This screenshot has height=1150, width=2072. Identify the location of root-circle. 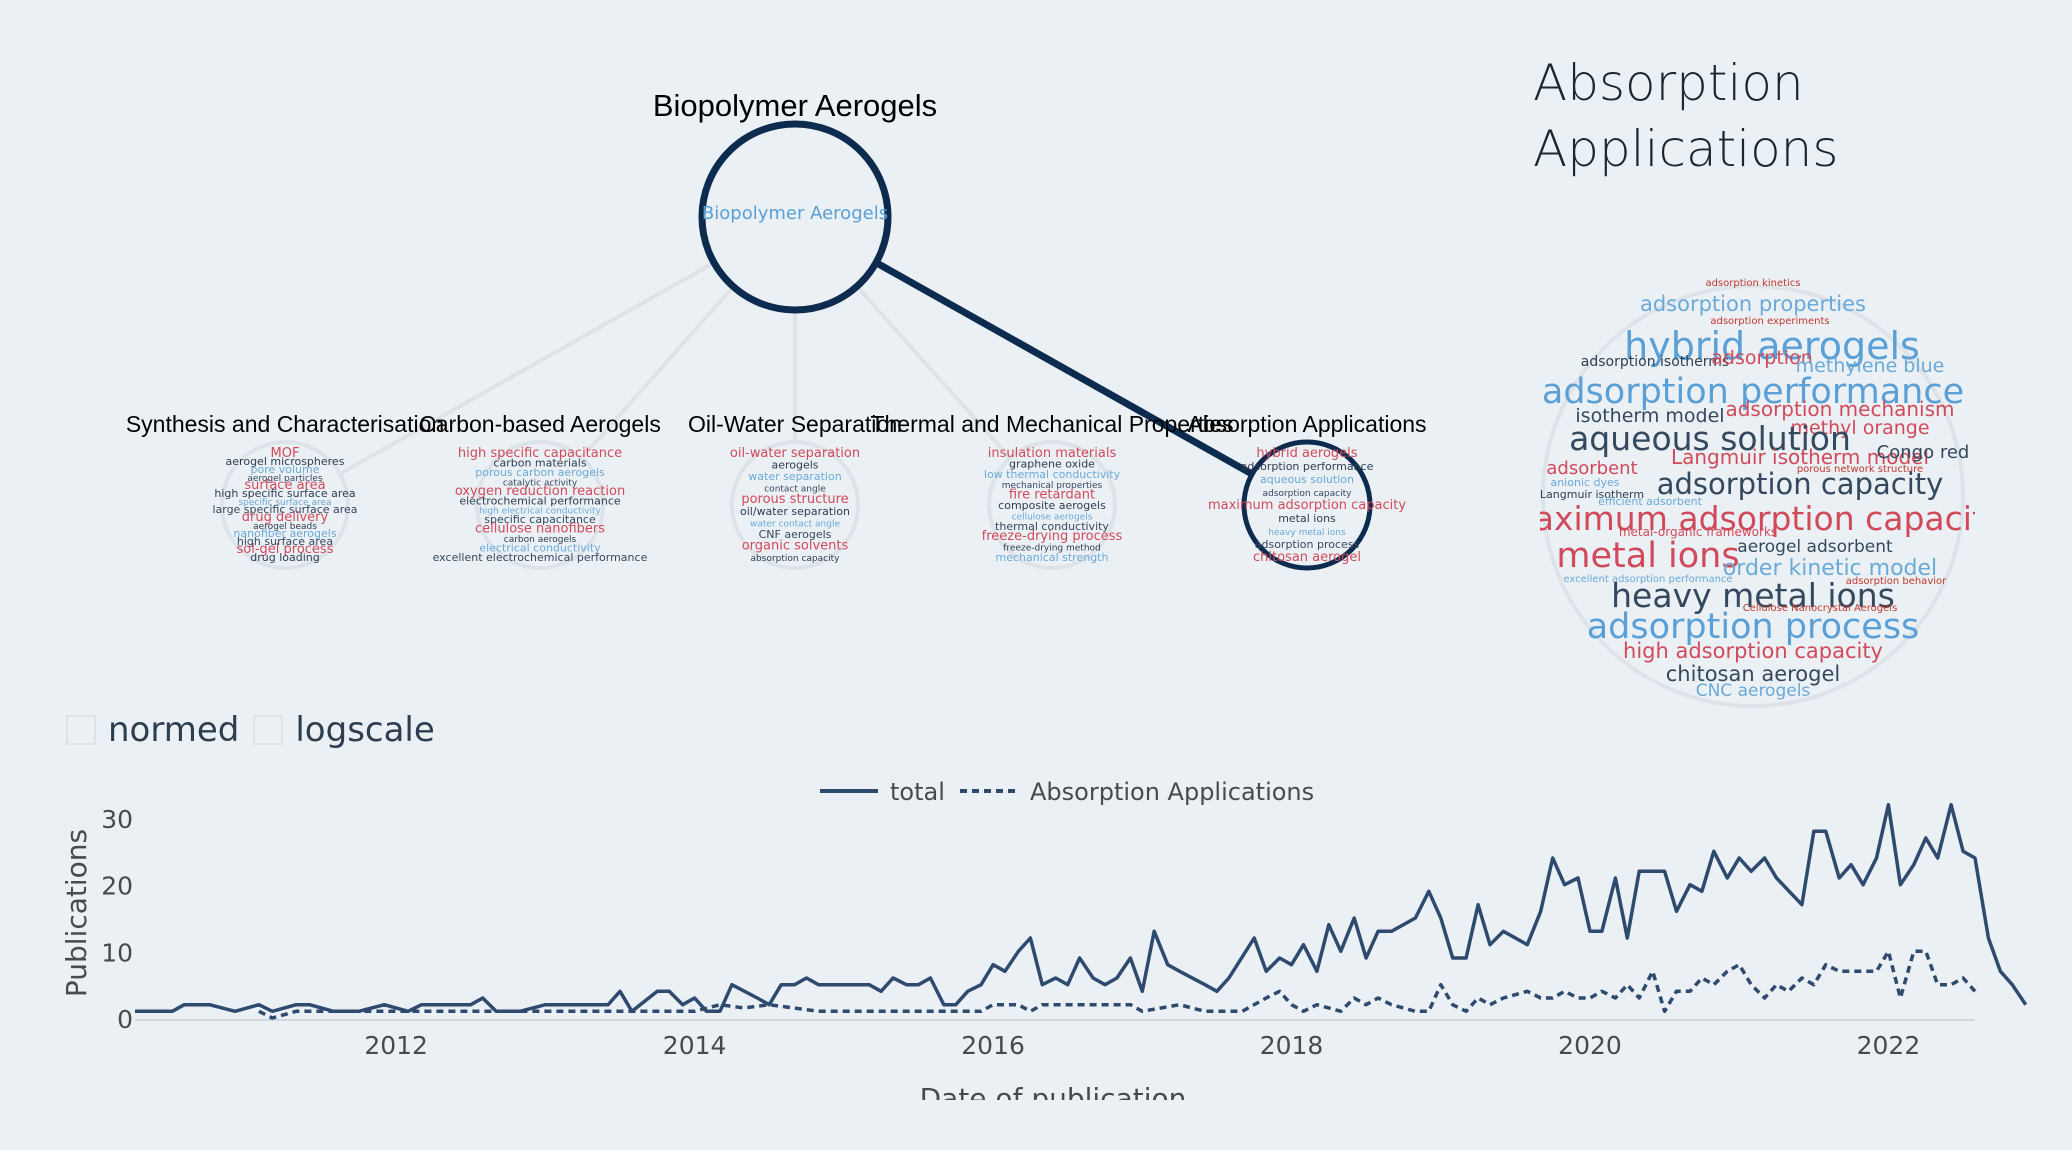
(795, 217).